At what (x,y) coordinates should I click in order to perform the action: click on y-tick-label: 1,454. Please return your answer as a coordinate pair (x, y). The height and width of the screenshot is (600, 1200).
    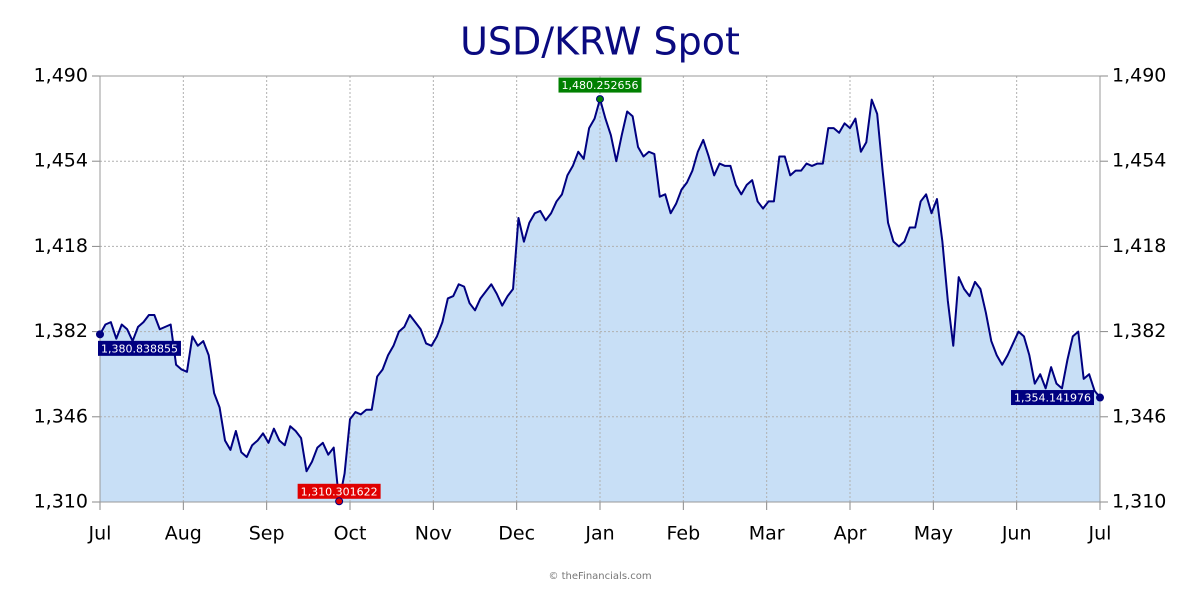
    Looking at the image, I should click on (61, 161).